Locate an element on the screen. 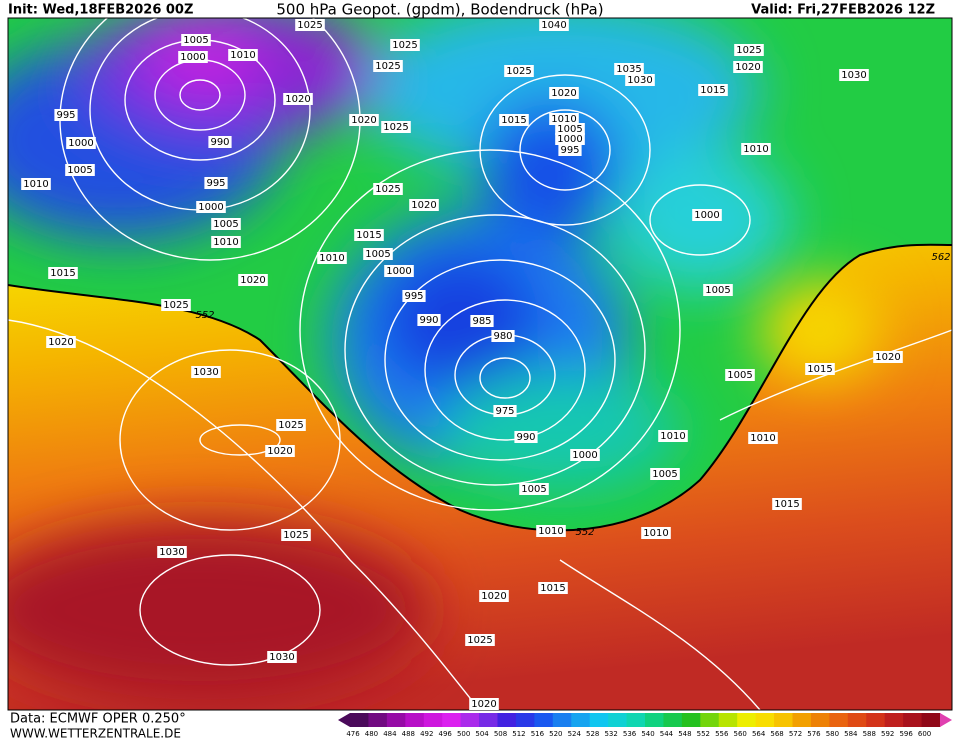 This screenshot has height=741, width=959. colorbar-label: 492 is located at coordinates (426, 734).